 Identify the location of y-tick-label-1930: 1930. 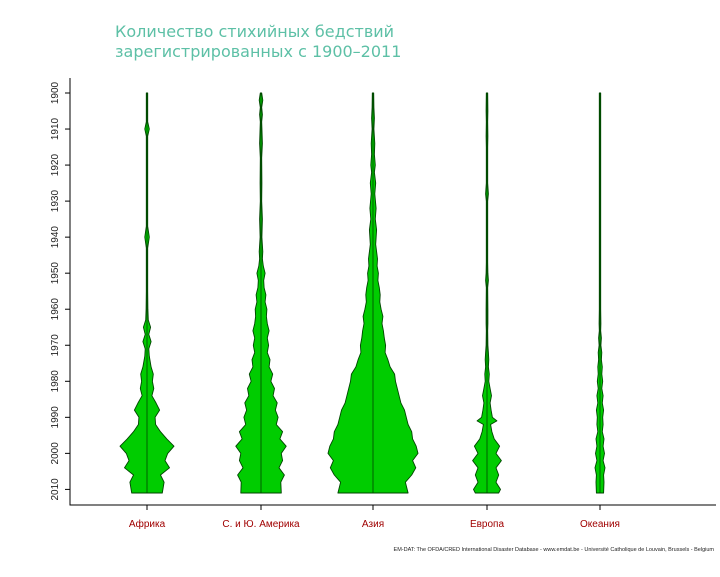
(55, 201).